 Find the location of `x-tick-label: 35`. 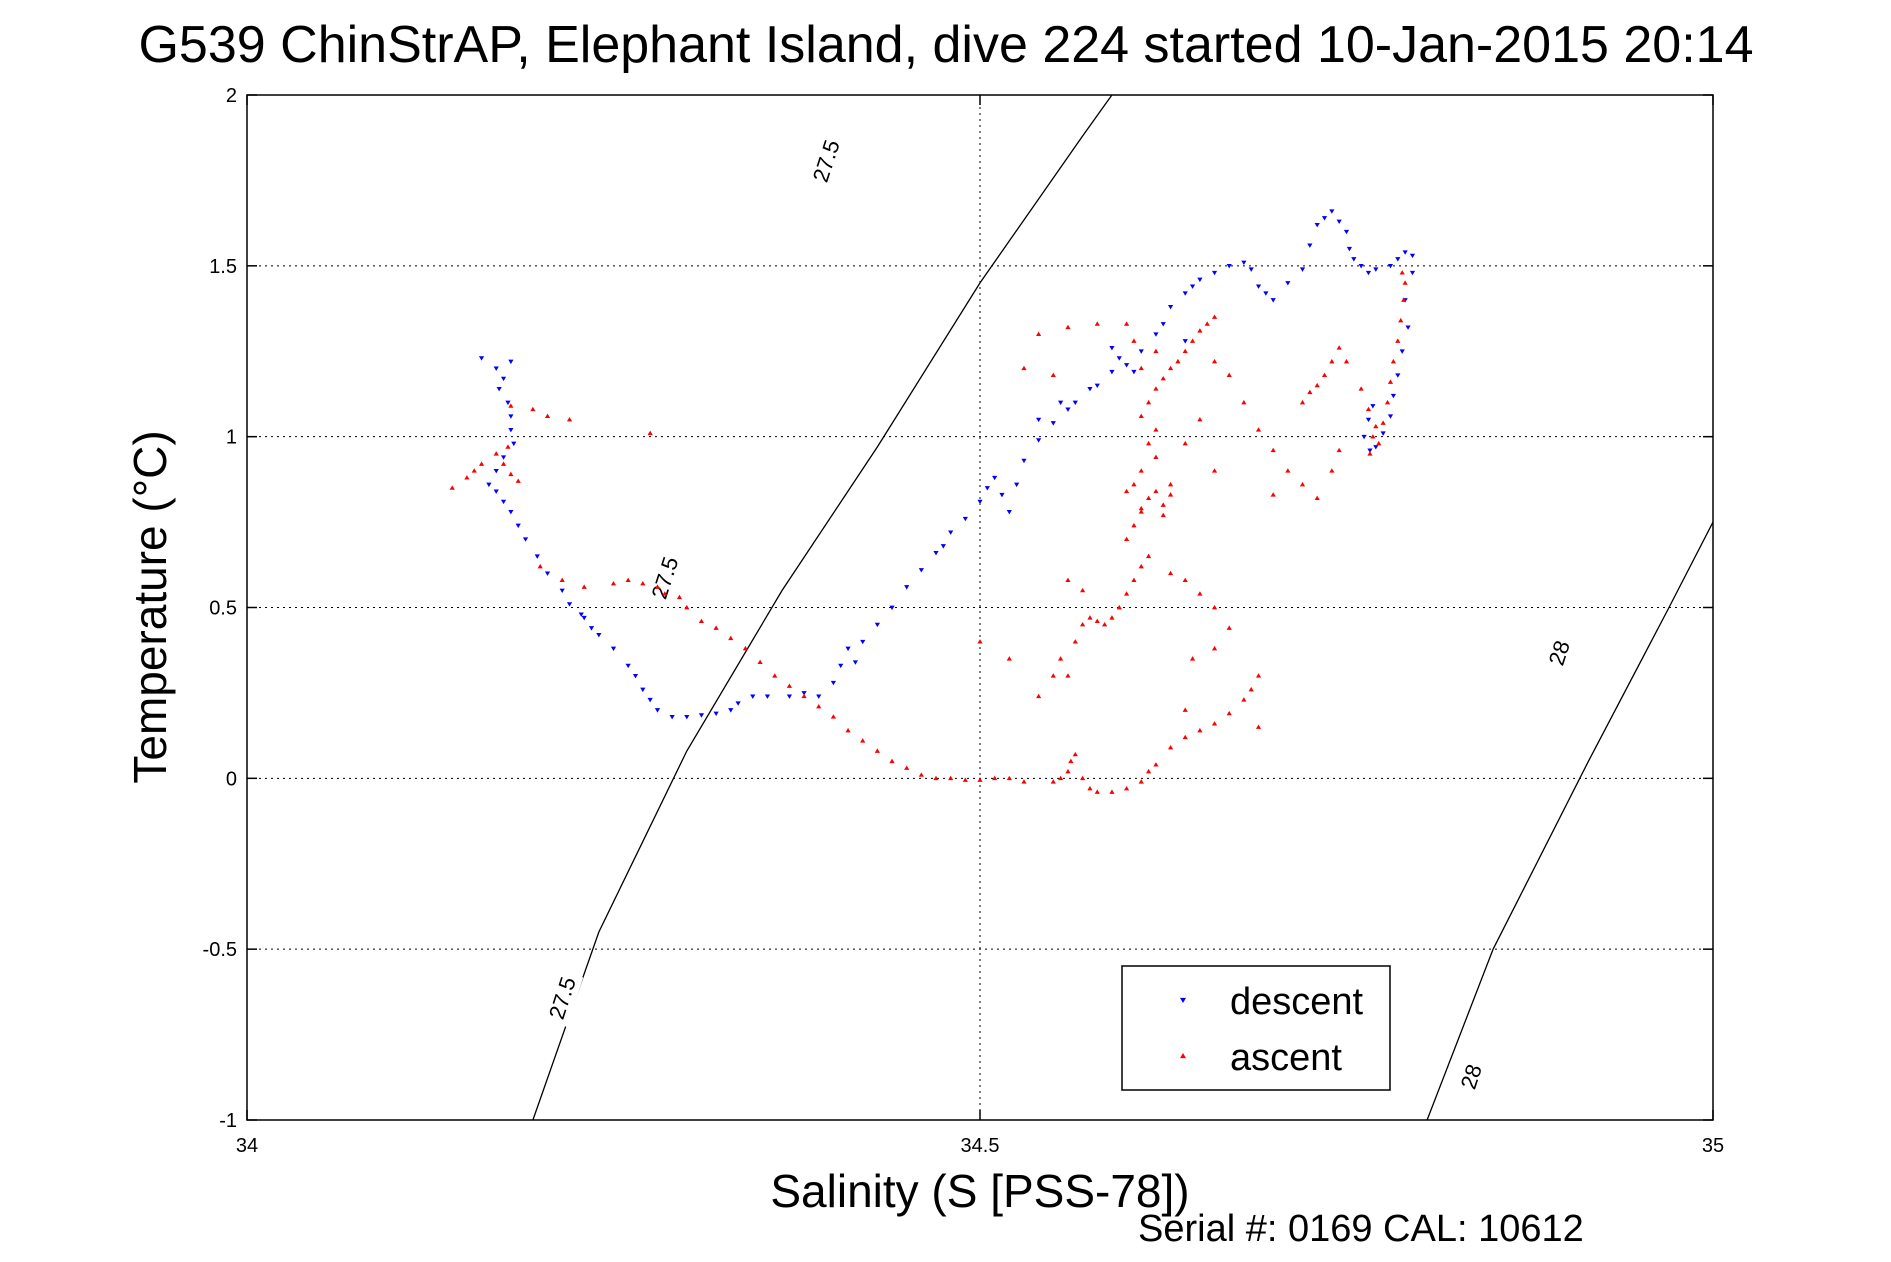

x-tick-label: 35 is located at coordinates (1713, 1146).